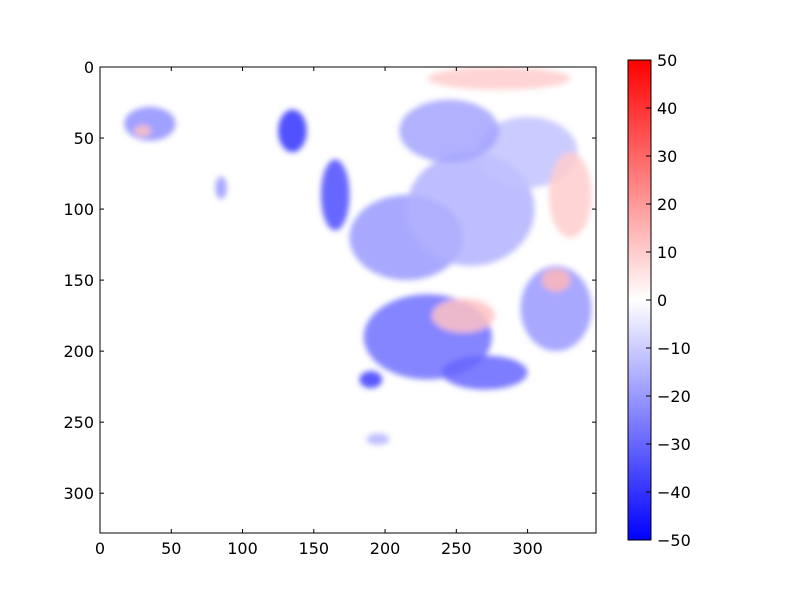  I want to click on colorbar-tick-label: −30, so click(674, 444).